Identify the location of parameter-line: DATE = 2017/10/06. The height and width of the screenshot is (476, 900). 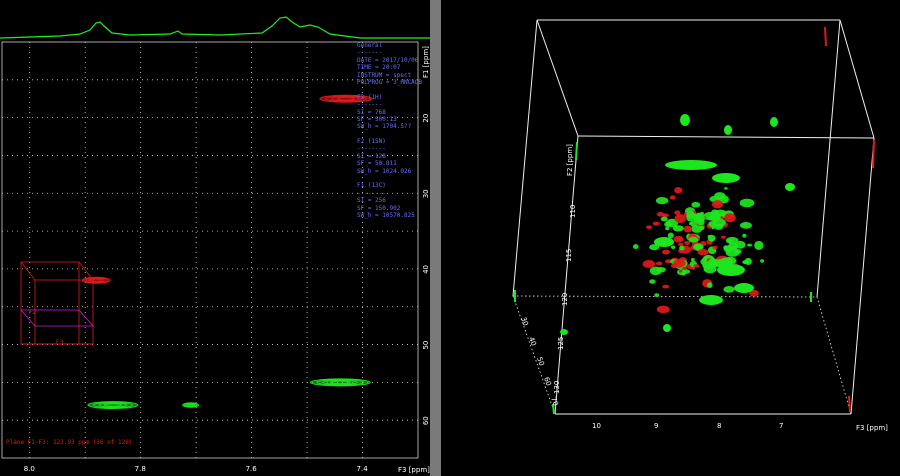
(388, 60).